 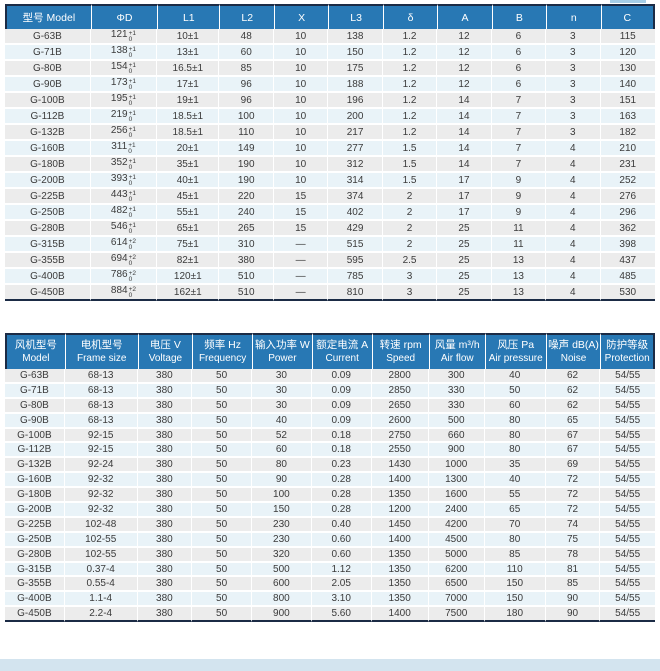 I want to click on value-cell: 102-55, so click(x=101, y=540).